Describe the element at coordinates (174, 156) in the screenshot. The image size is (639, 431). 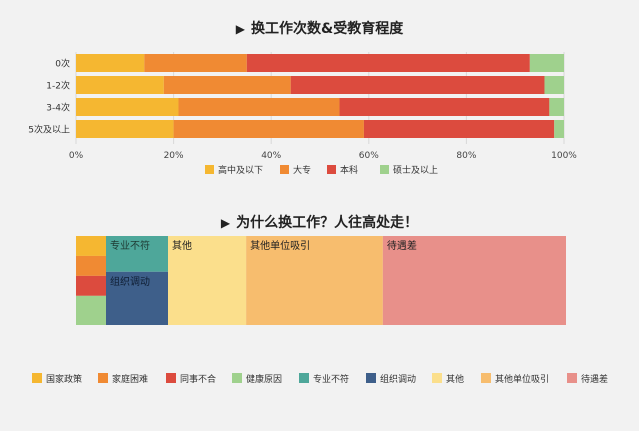
I see `x-tick-label: 20%` at that location.